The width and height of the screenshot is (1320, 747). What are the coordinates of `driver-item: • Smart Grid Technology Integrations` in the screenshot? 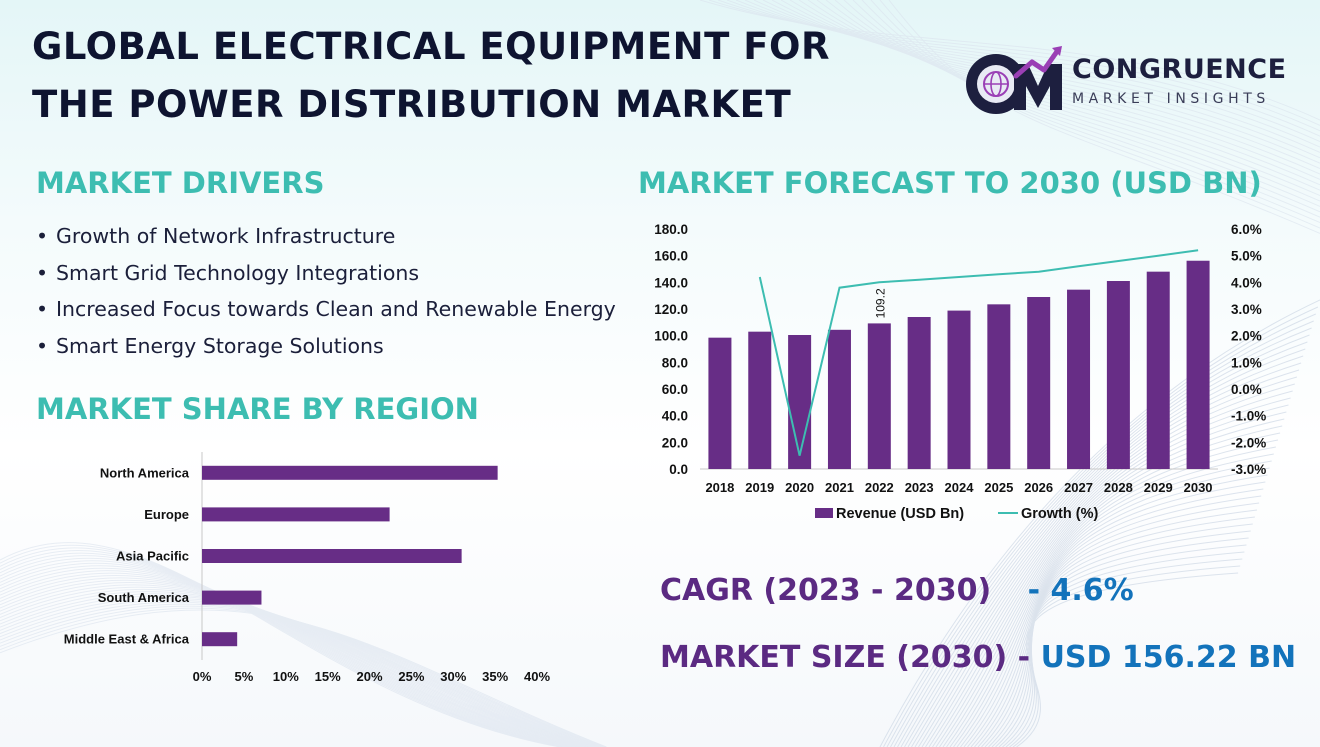 It's located at (326, 276).